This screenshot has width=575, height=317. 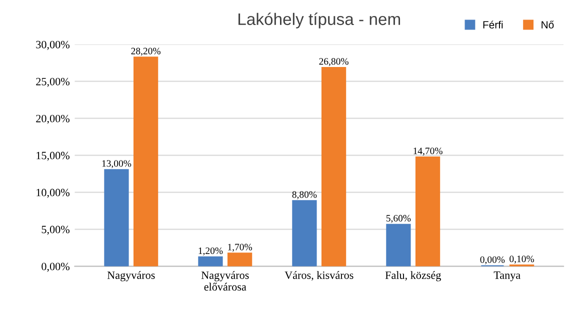 What do you see at coordinates (53, 193) in the screenshot?
I see `y-tick-label: 10,00%` at bounding box center [53, 193].